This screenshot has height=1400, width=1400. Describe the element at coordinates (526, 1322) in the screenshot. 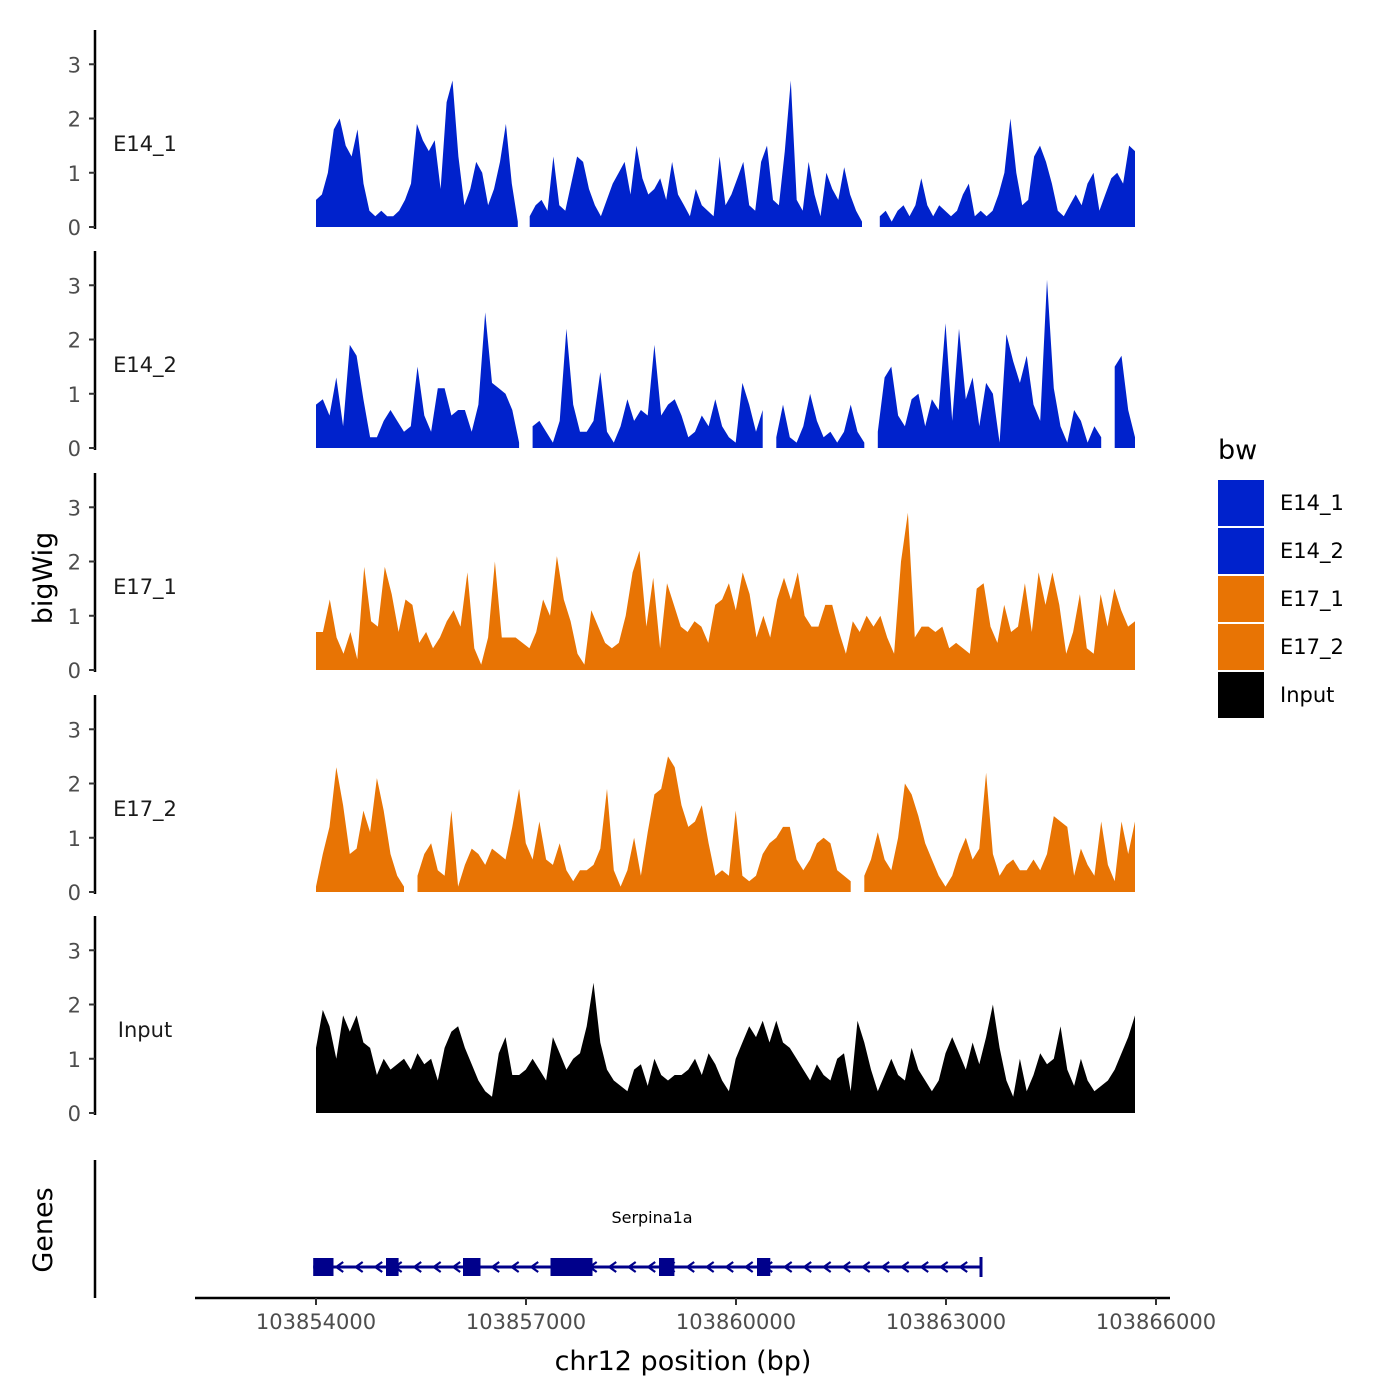

I see `x-tick-label: 103857000` at that location.